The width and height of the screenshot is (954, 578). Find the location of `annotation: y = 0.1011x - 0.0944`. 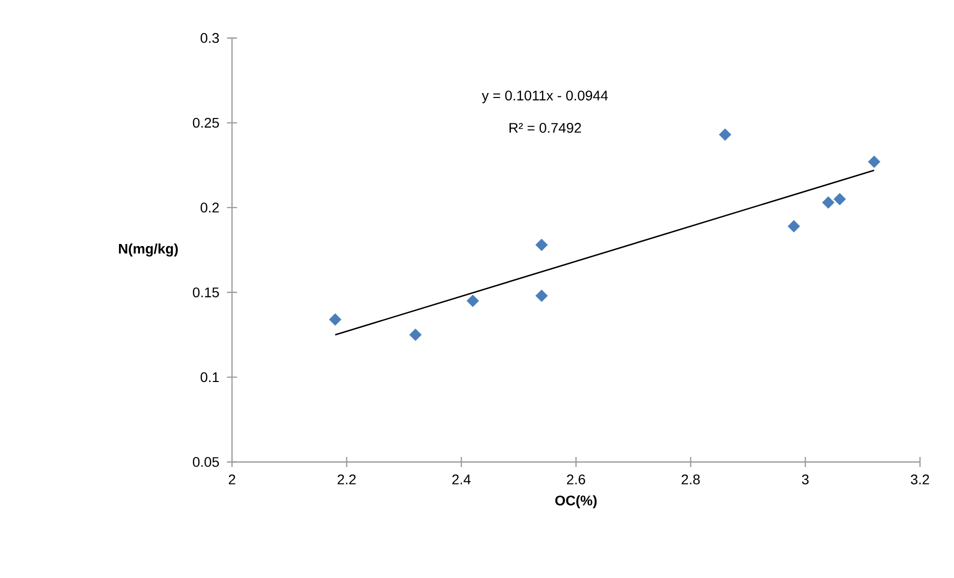

annotation: y = 0.1011x - 0.0944 is located at coordinates (545, 97).